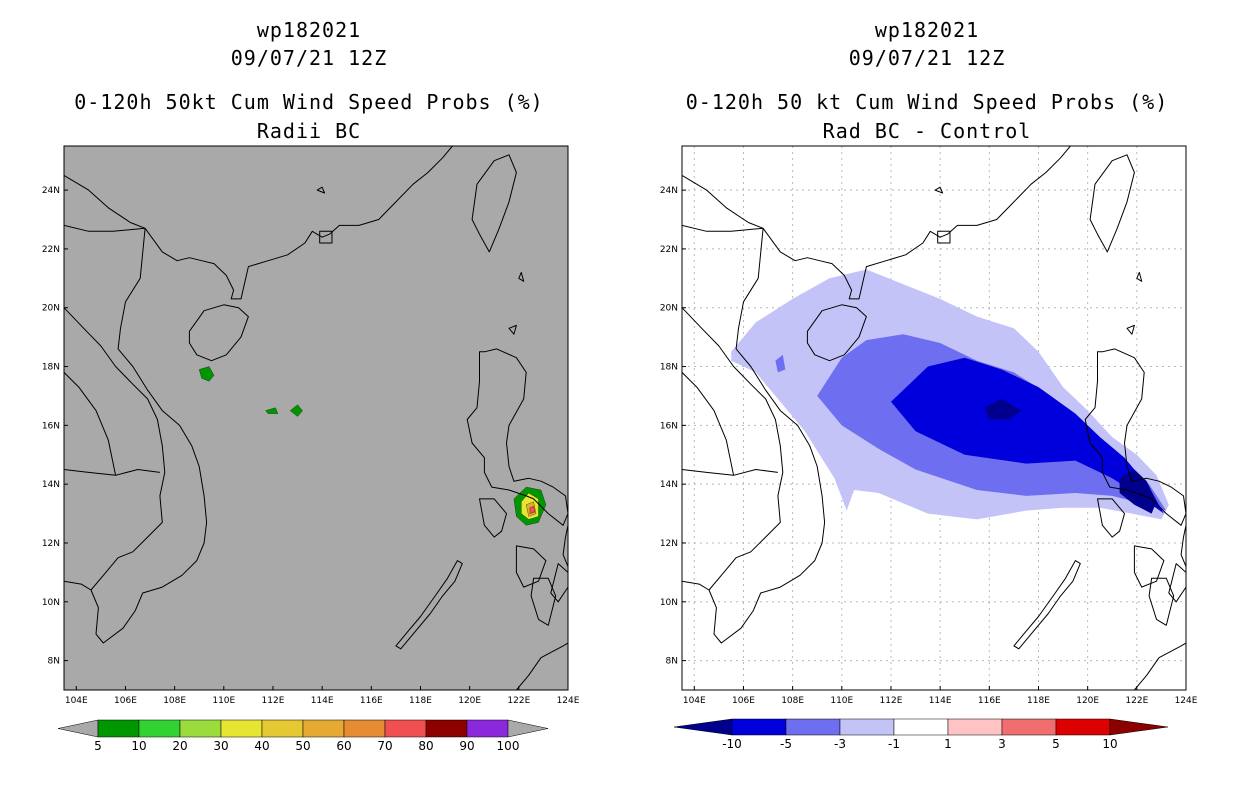 Image resolution: width=1236 pixels, height=800 pixels. I want to click on left-ytick-label: 16N, so click(51, 426).